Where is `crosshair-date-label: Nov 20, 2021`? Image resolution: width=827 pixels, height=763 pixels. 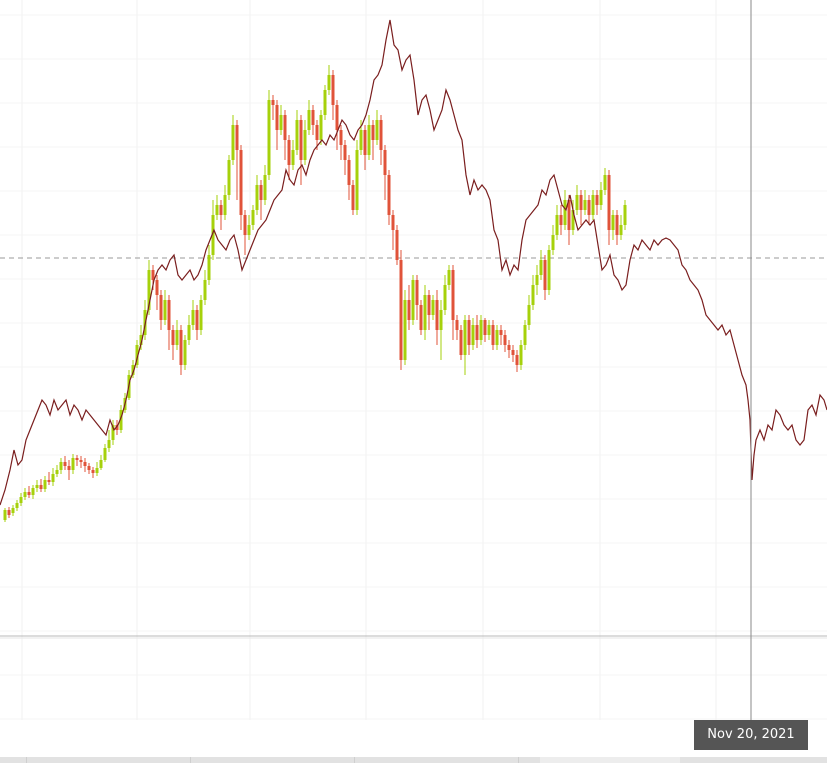
crosshair-date-label: Nov 20, 2021 is located at coordinates (751, 735).